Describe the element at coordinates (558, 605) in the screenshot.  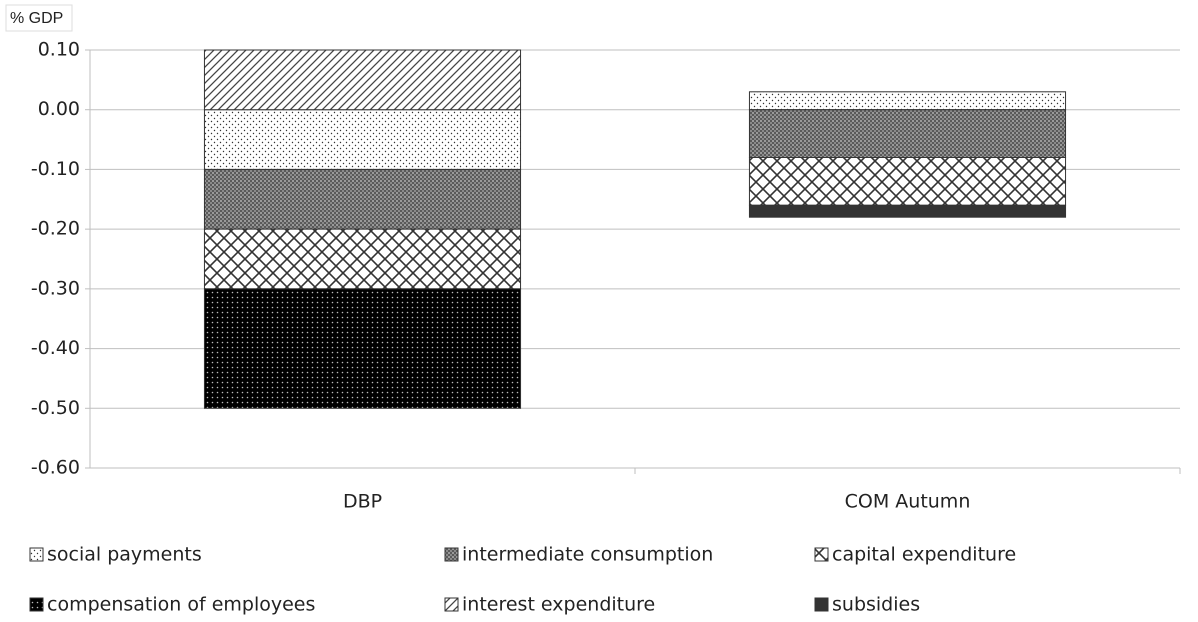
I see `legend-label: interest expenditure` at that location.